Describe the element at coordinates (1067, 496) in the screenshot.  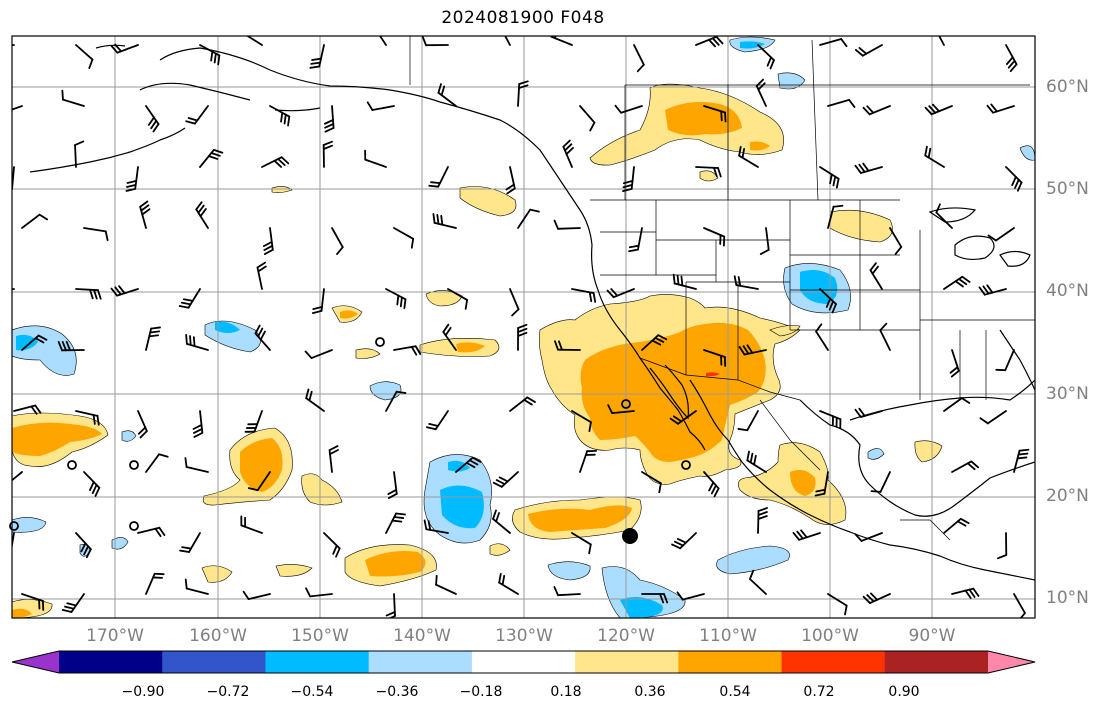
I see `lat-label-20n: 20°N` at that location.